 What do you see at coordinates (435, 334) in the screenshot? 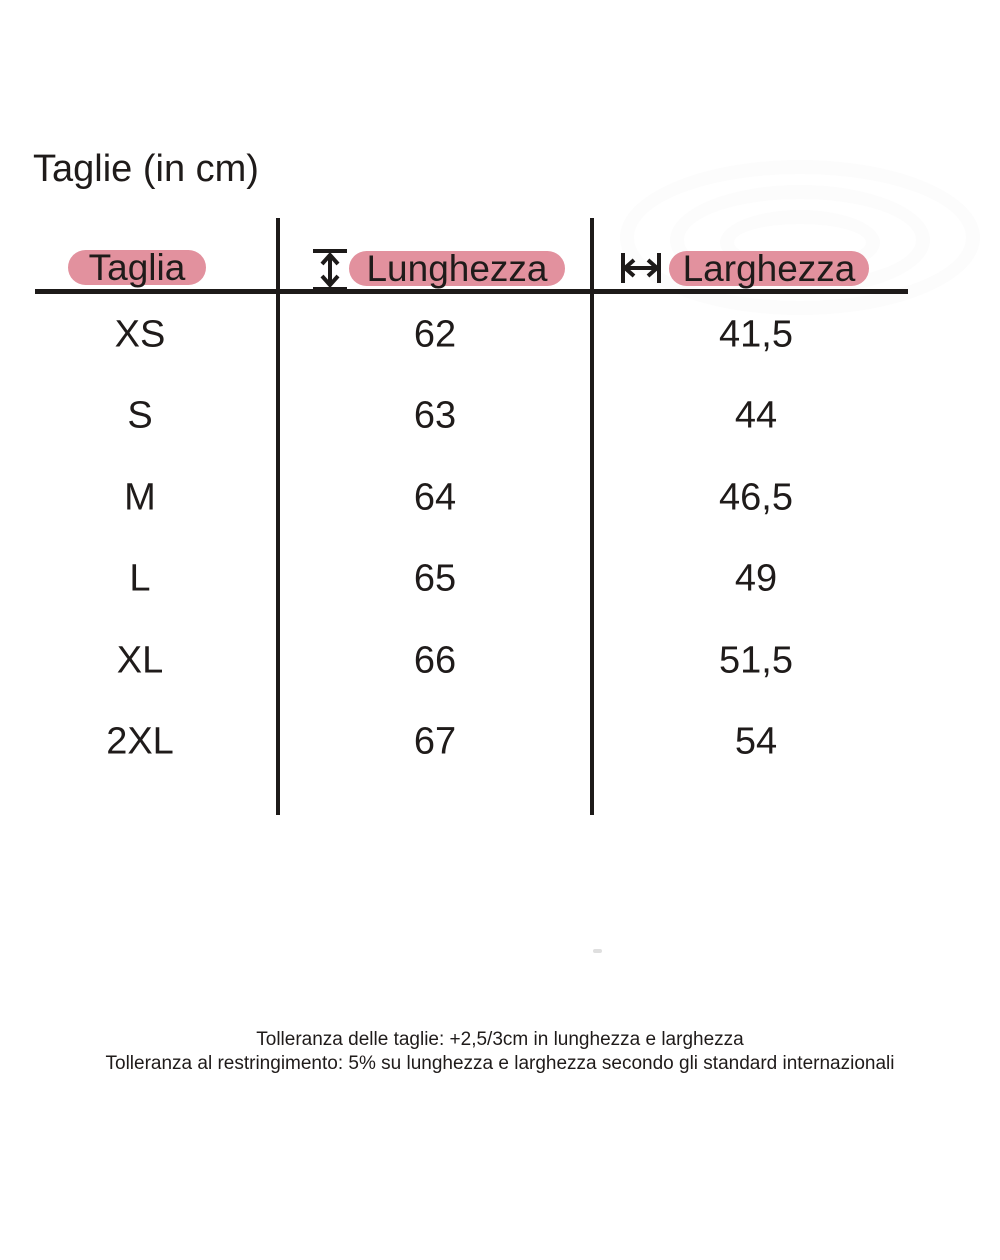
I see `lunghezza-cell: 62` at bounding box center [435, 334].